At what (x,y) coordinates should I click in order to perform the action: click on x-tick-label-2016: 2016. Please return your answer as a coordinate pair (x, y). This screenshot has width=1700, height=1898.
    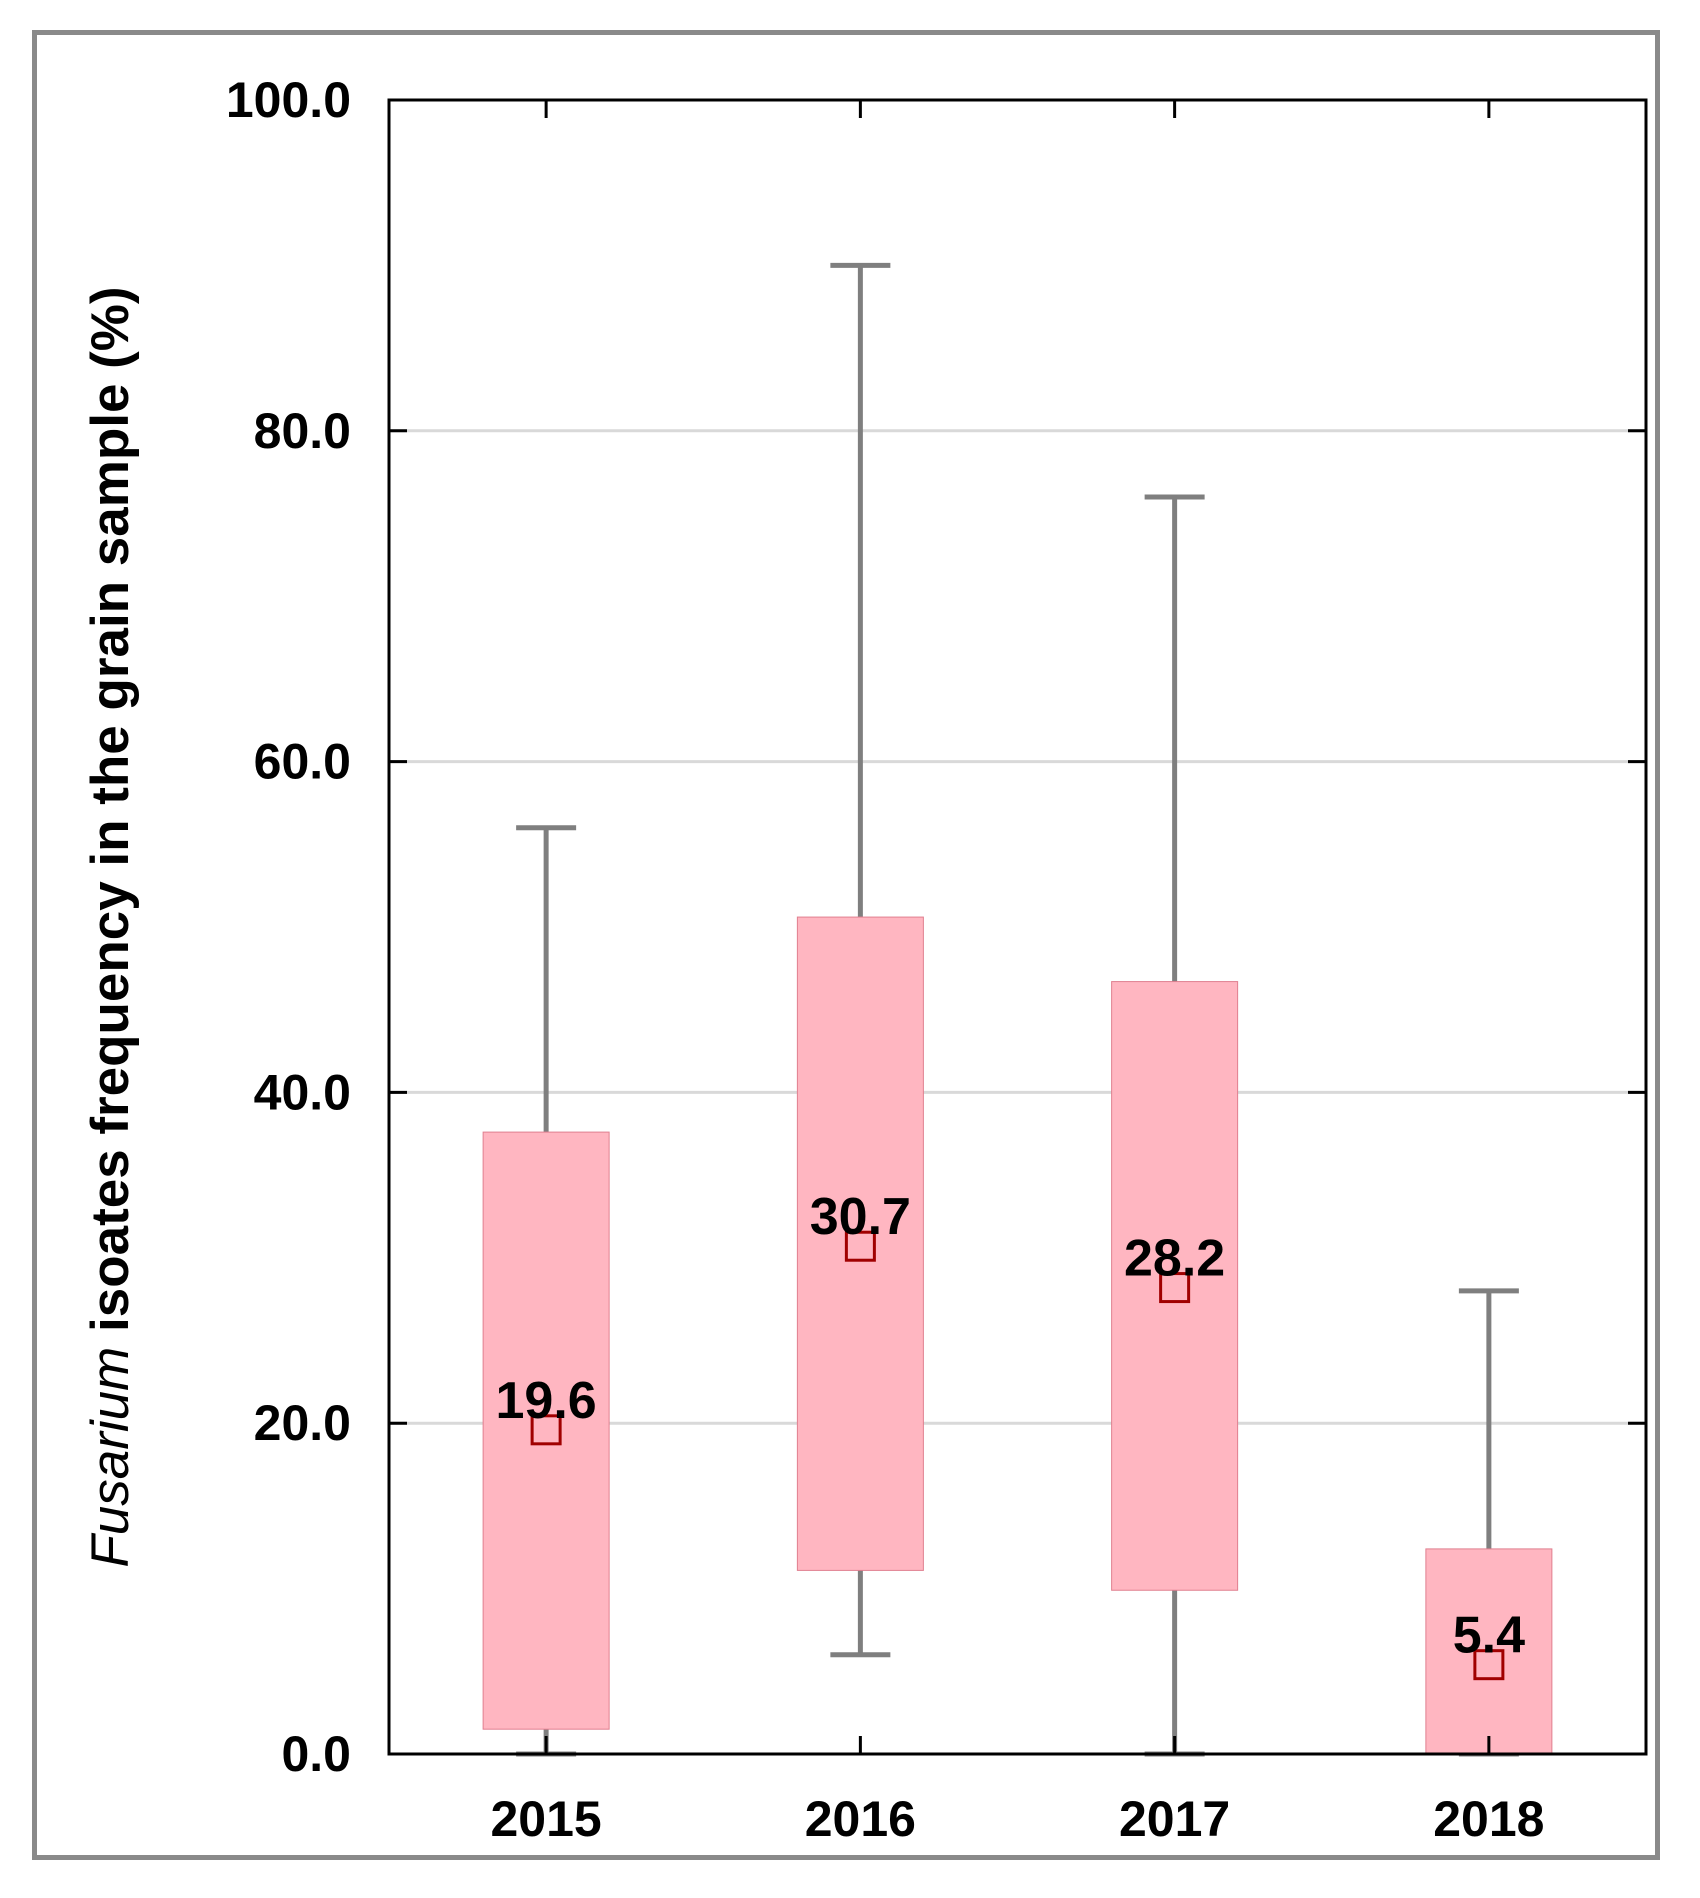
    Looking at the image, I should click on (860, 1819).